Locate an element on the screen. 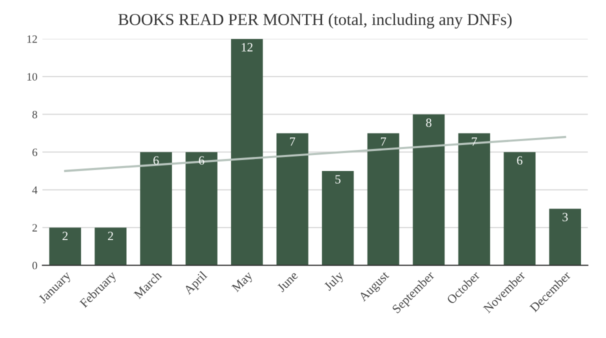  chart-title: BOOKS READ PER MONTH (total, including any DNFs) is located at coordinates (315, 21).